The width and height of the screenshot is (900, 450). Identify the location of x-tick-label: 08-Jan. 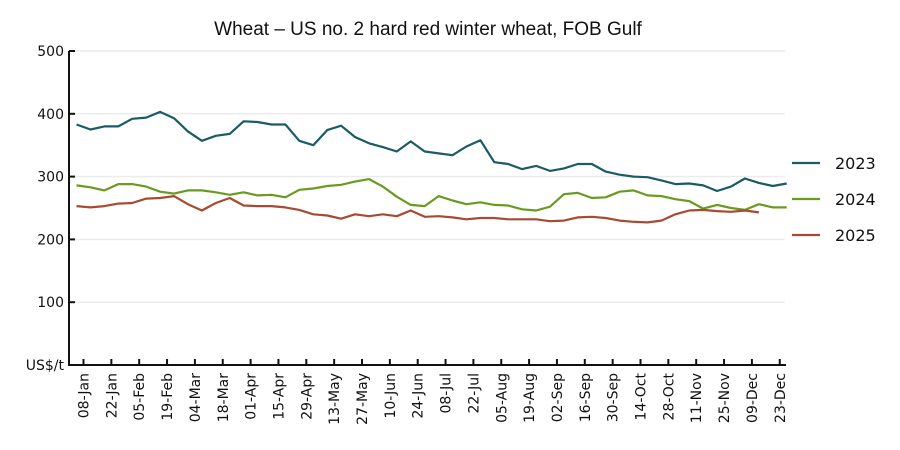
(85, 395).